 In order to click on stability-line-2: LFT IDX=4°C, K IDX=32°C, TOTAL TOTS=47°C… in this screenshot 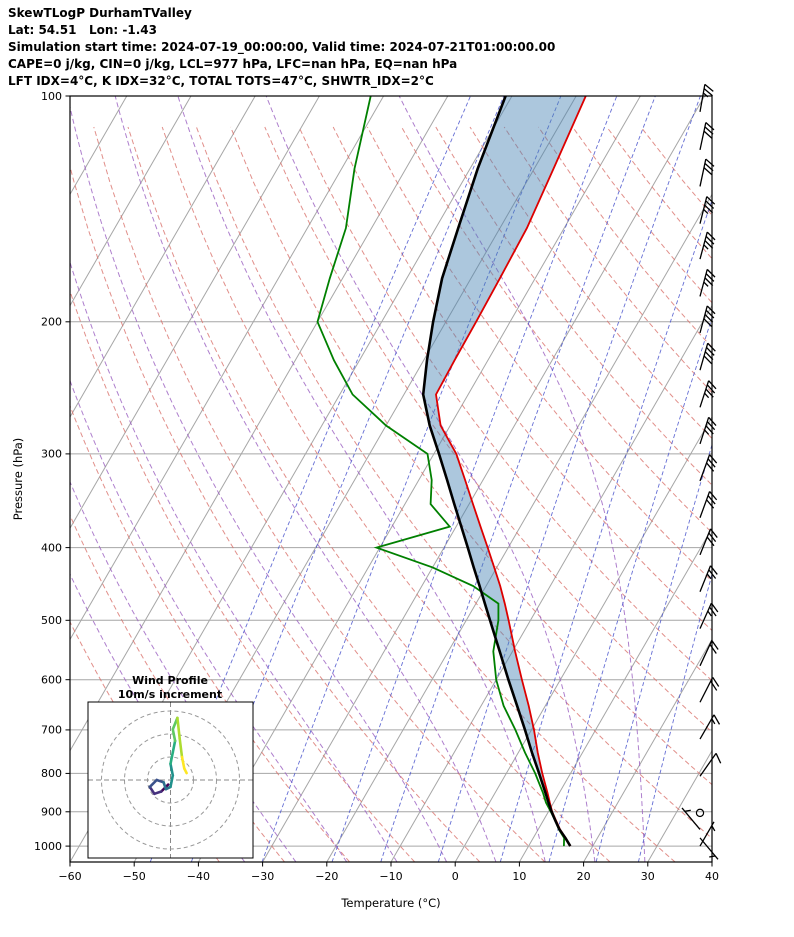, I will do `click(221, 81)`.